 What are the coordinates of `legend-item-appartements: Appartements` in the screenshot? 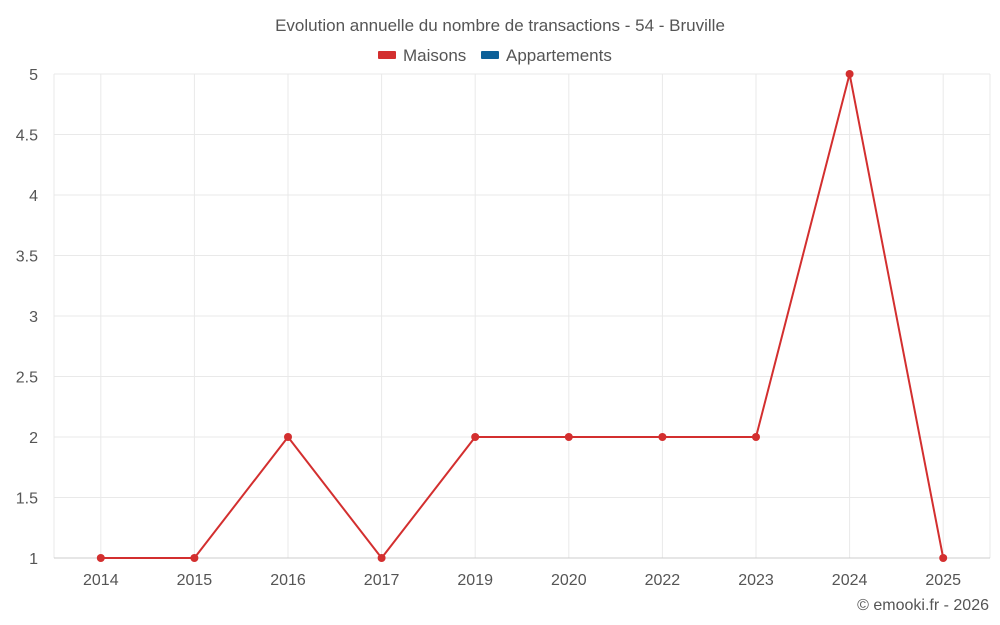 It's located at (546, 55).